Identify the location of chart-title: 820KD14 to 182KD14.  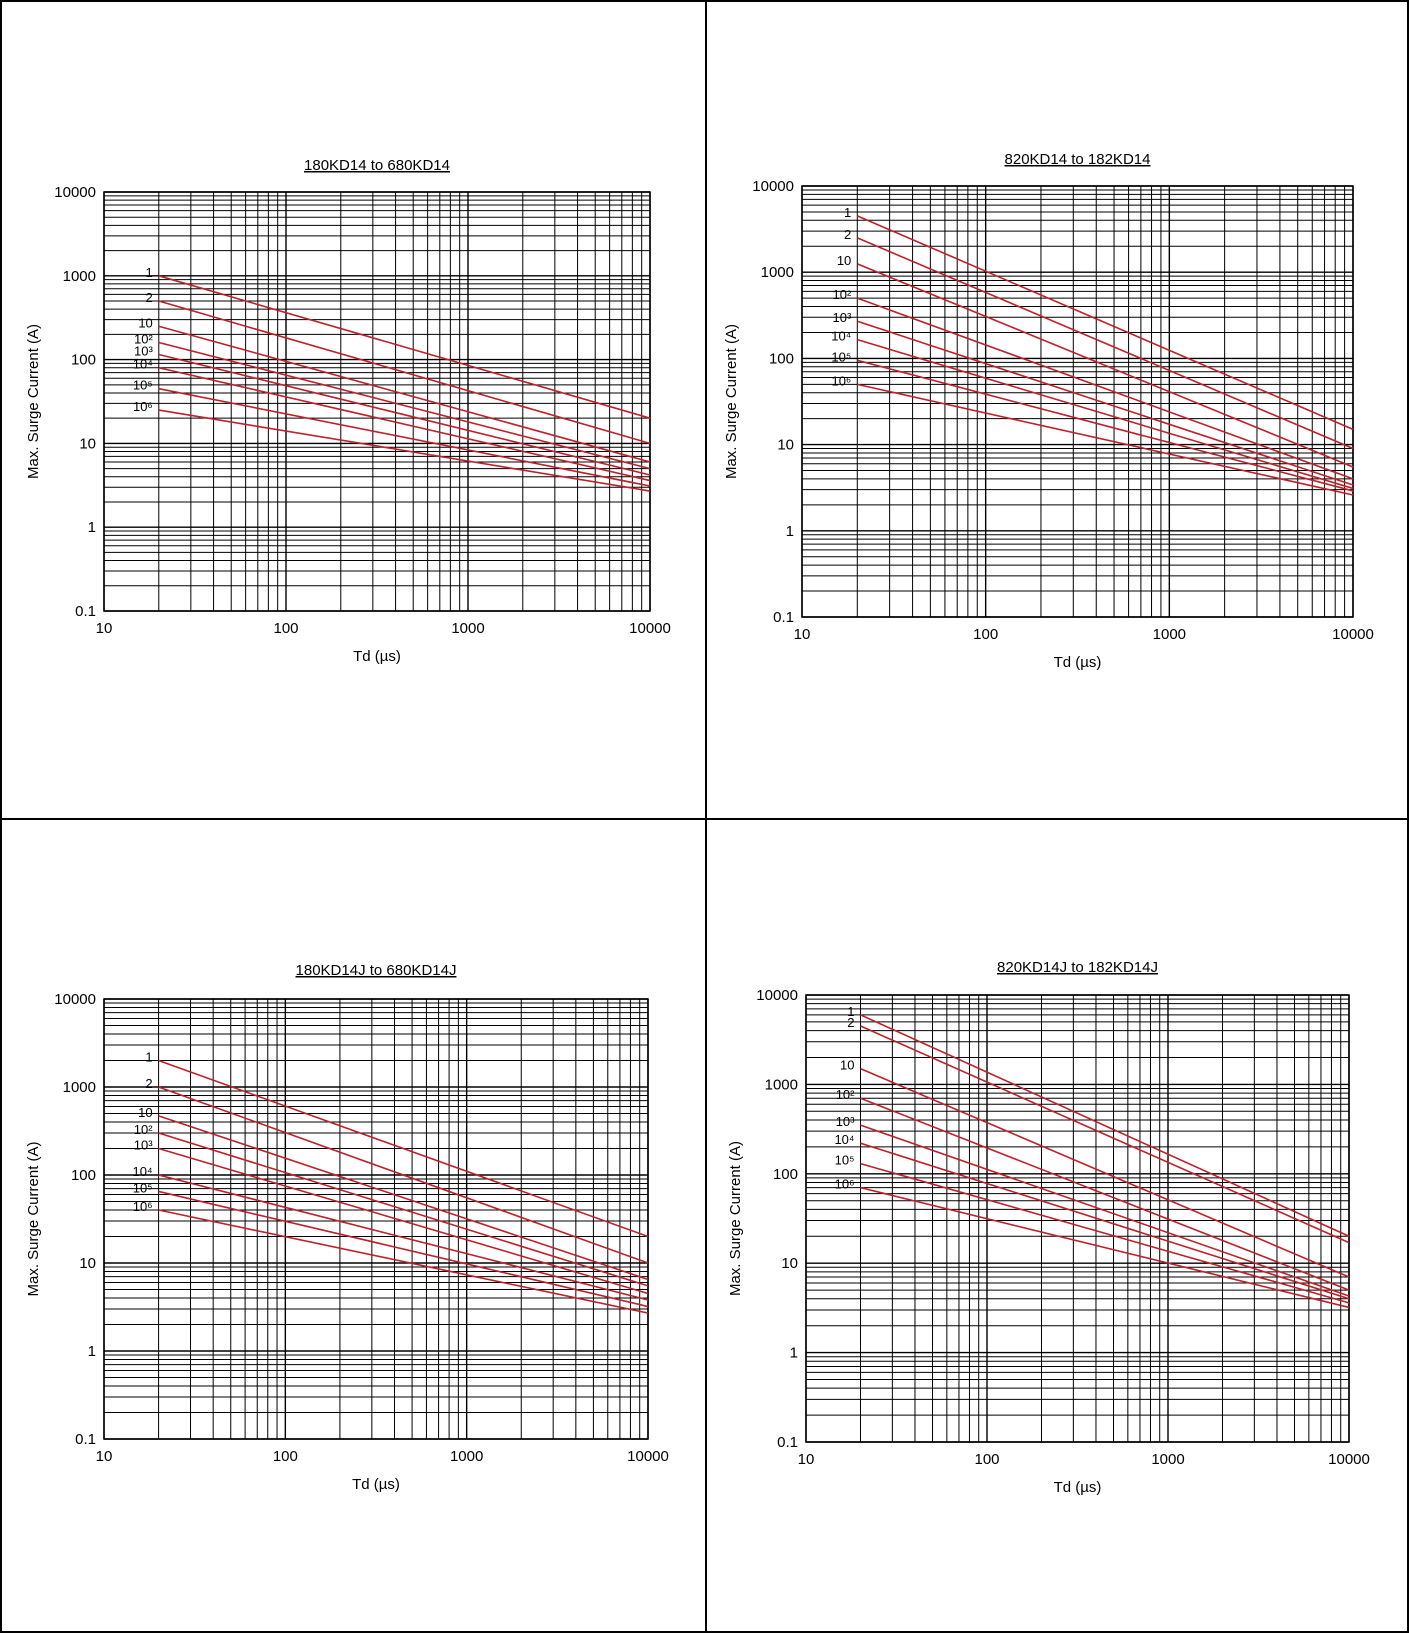
(1078, 159).